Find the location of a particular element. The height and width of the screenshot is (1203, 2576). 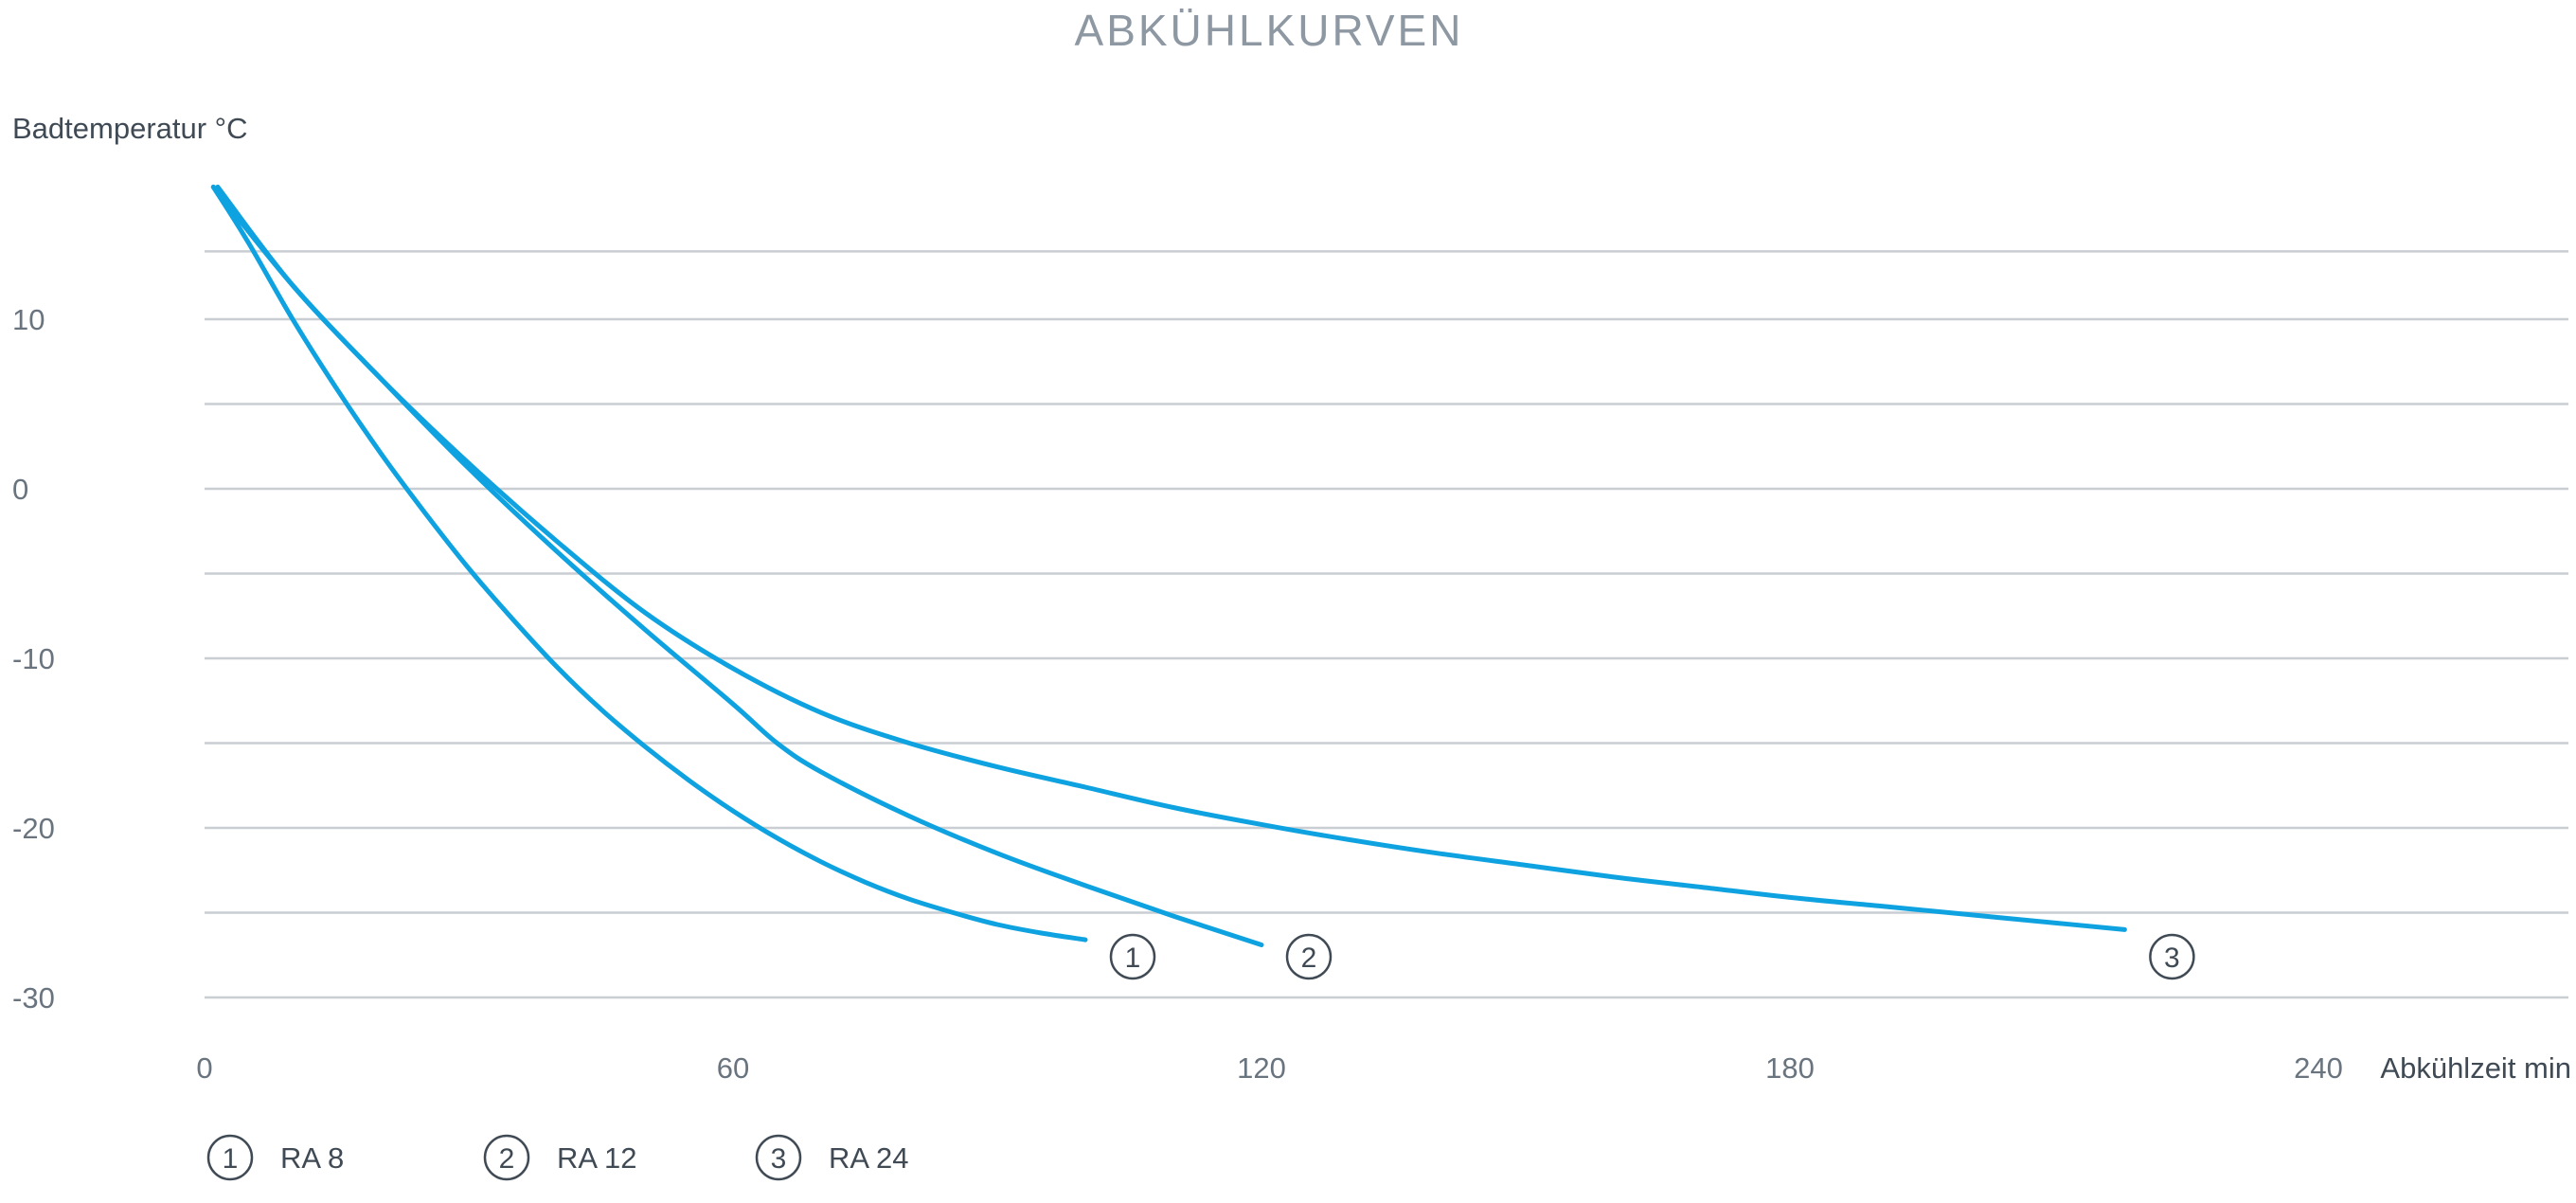

x-axis-ticks: 0 60 120 180 240 is located at coordinates (1269, 1068).